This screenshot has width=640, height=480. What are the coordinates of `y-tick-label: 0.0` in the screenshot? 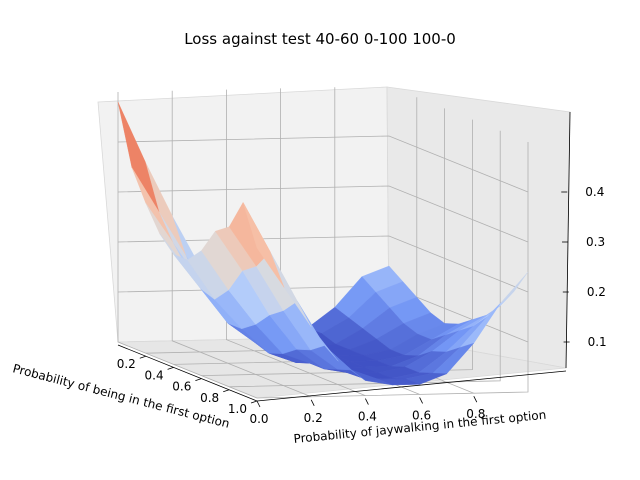 It's located at (258, 419).